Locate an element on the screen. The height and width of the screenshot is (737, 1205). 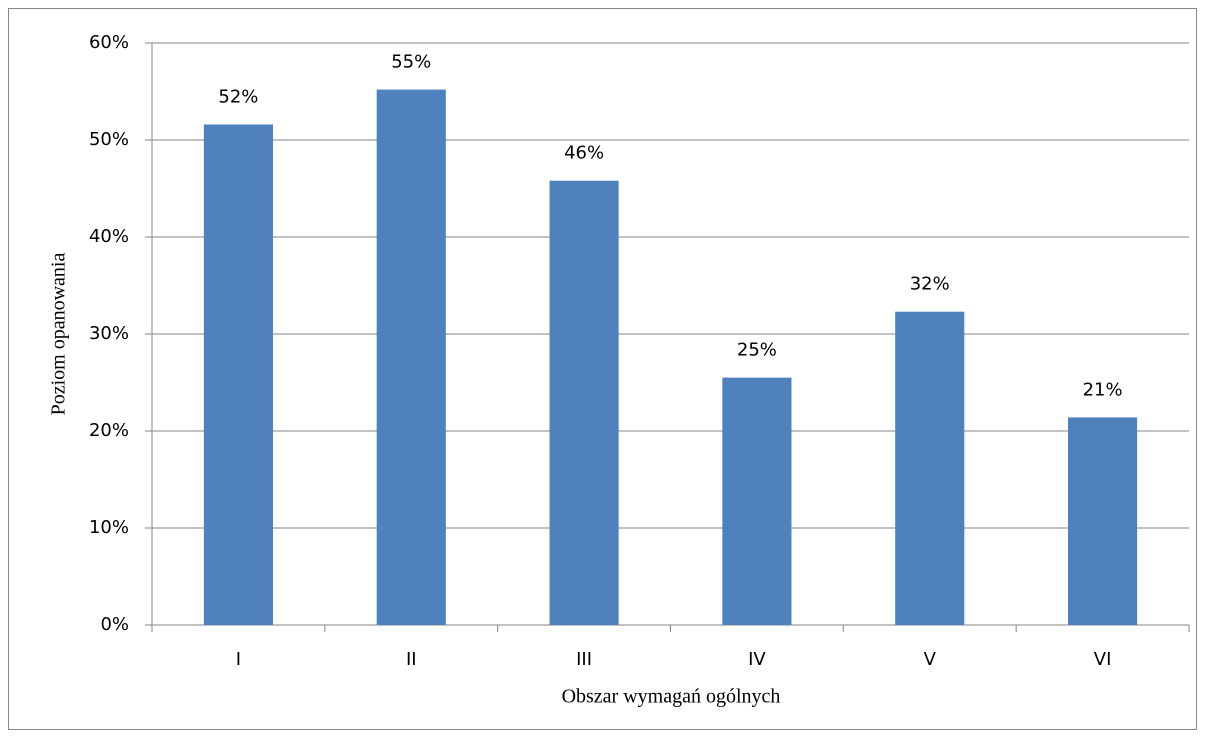
x-tick-label: III is located at coordinates (584, 659).